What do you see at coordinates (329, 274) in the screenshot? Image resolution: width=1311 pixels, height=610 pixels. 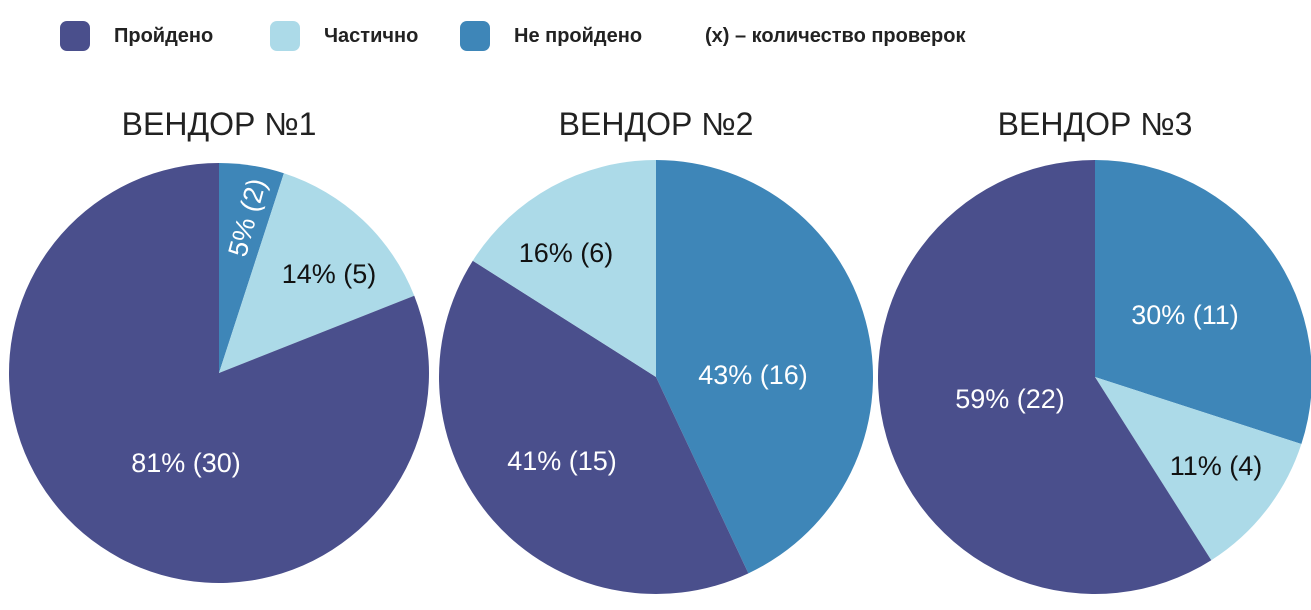 I see `pie-slice-label: 14% (5)` at bounding box center [329, 274].